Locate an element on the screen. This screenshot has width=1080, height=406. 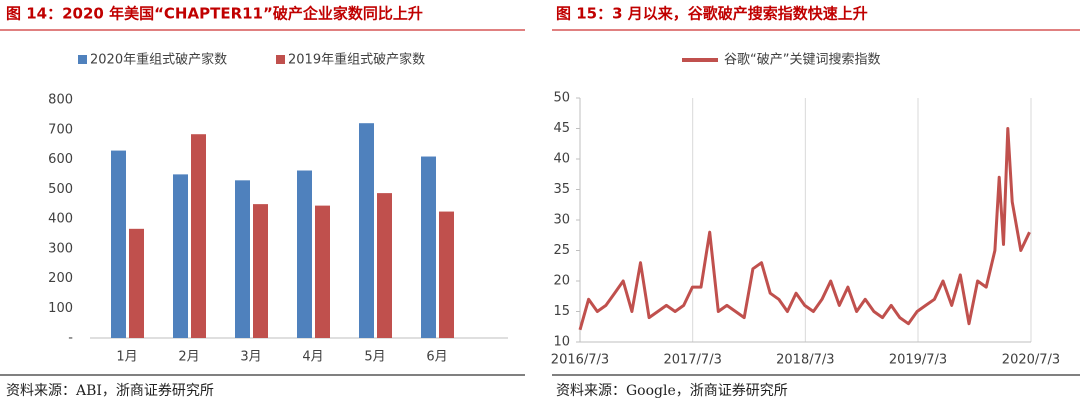
y-tick-label: - is located at coordinates (70, 338).